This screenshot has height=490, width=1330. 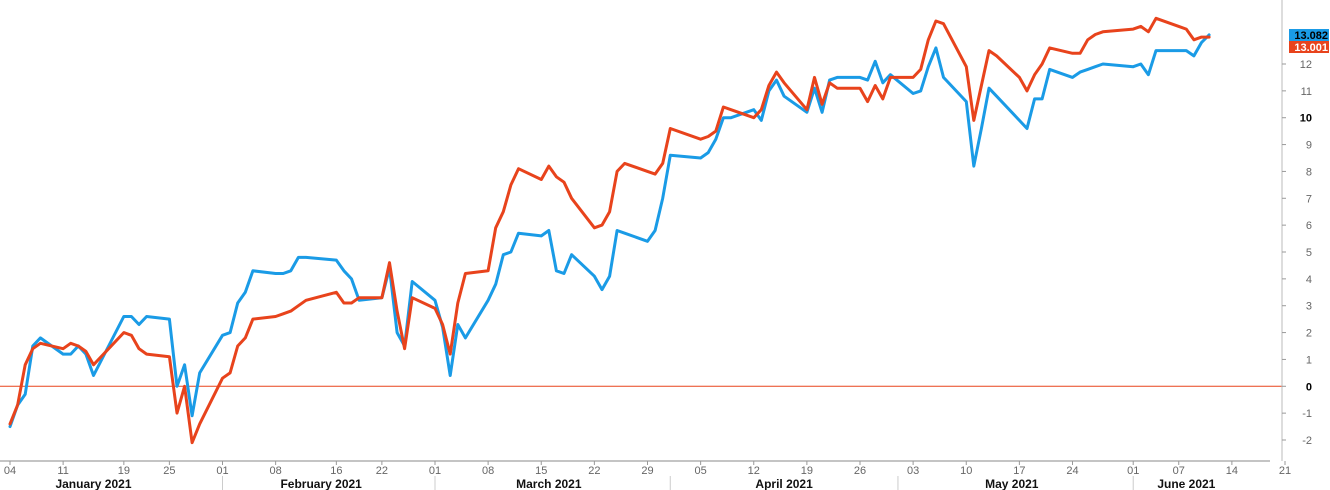 What do you see at coordinates (1306, 65) in the screenshot?
I see `y-tick-label: 12` at bounding box center [1306, 65].